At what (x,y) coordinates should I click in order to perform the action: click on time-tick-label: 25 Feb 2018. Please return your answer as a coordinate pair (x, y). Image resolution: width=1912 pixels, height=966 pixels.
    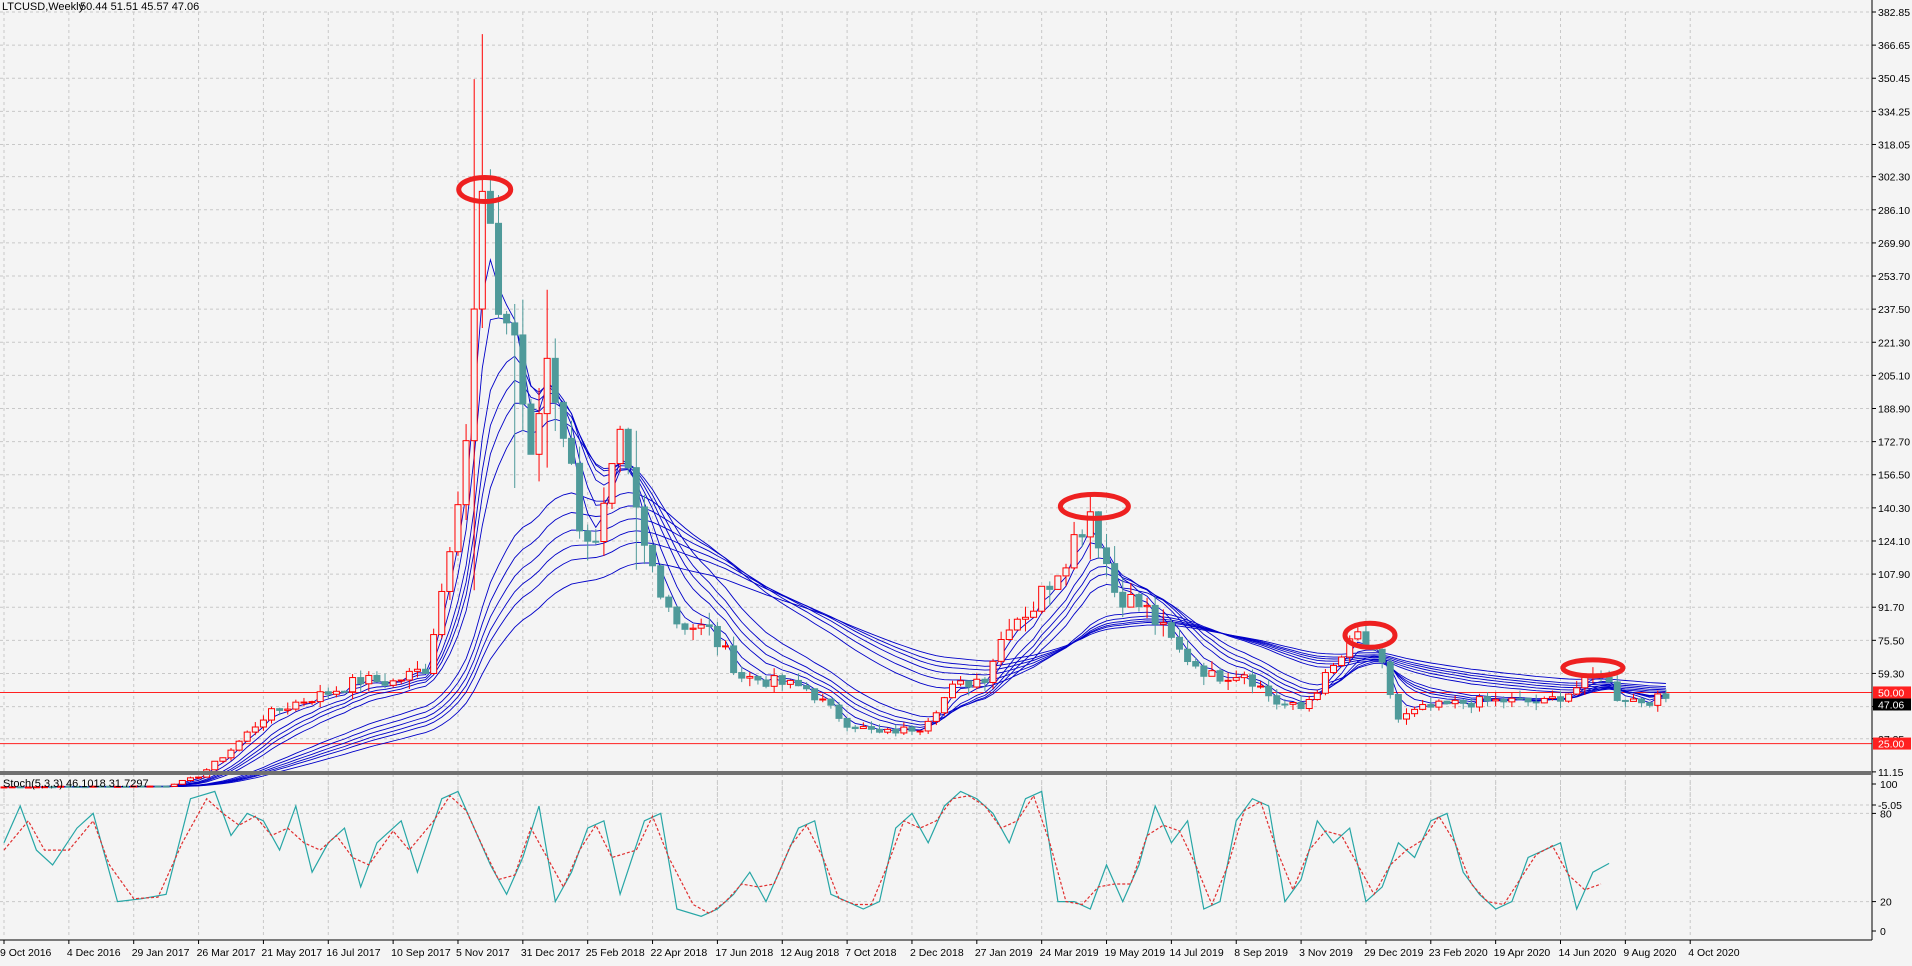
    Looking at the image, I should click on (615, 953).